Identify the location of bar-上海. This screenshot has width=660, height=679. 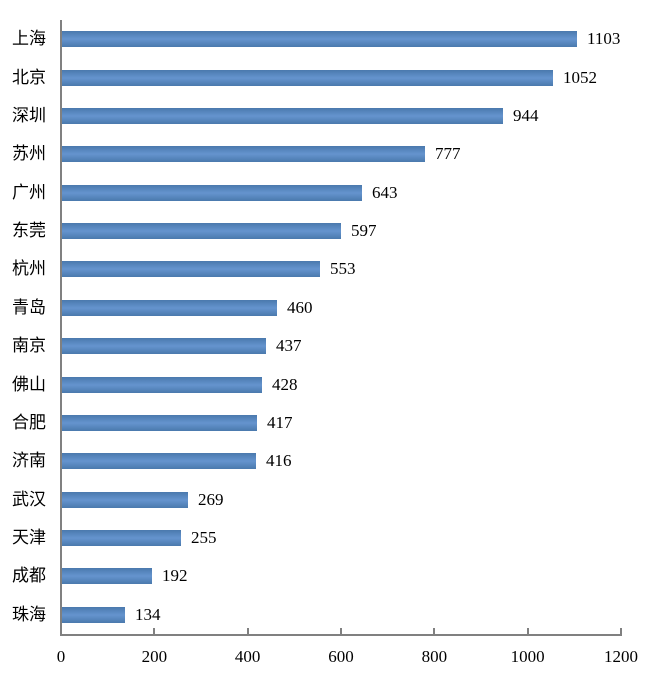
(319, 39).